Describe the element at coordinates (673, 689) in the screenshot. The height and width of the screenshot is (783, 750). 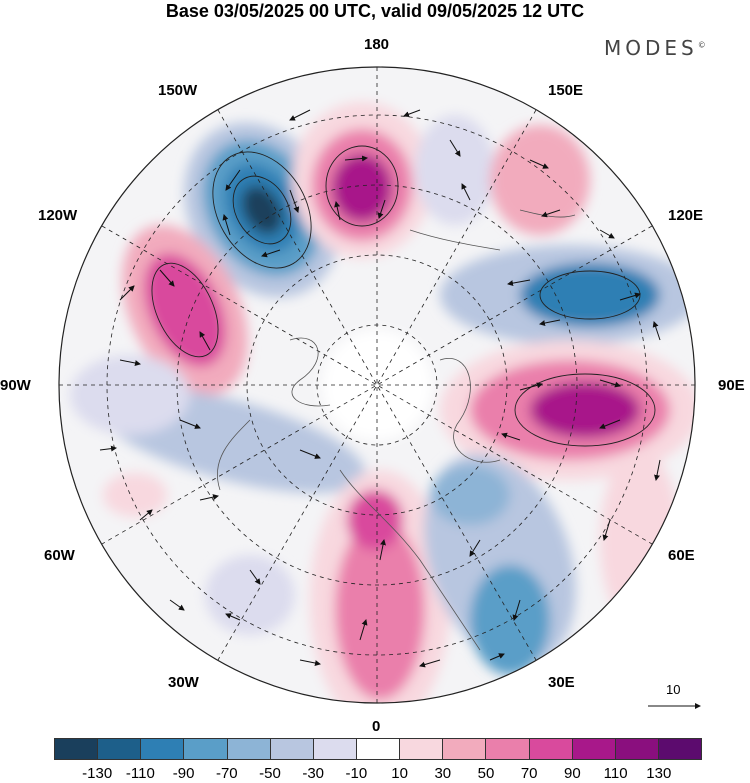
I see `reference-vector-label: 10` at that location.